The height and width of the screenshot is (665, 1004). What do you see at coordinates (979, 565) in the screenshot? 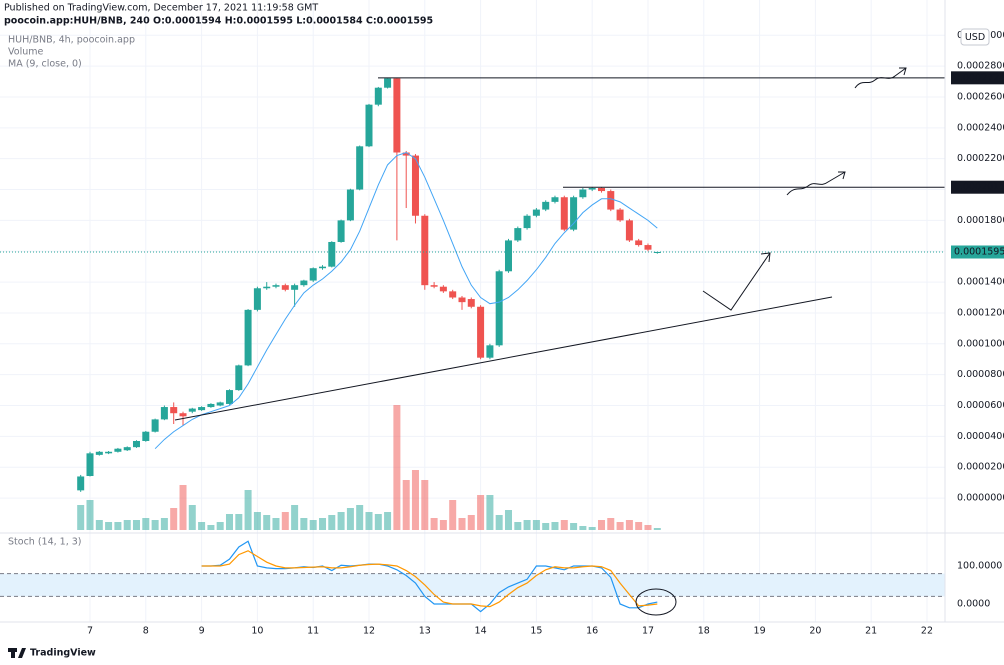
I see `stoch-tick-label: 100.0000` at bounding box center [979, 565].